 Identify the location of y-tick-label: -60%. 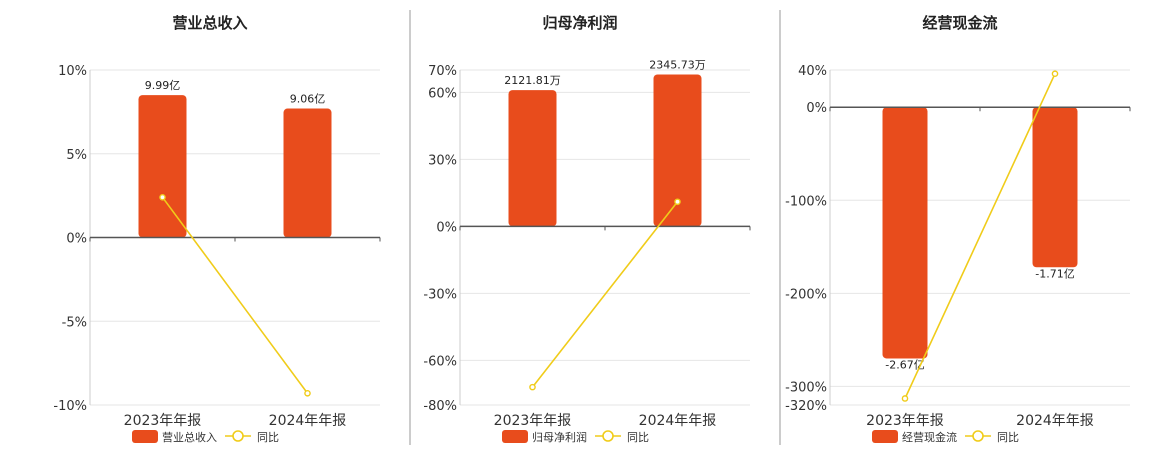
(440, 361).